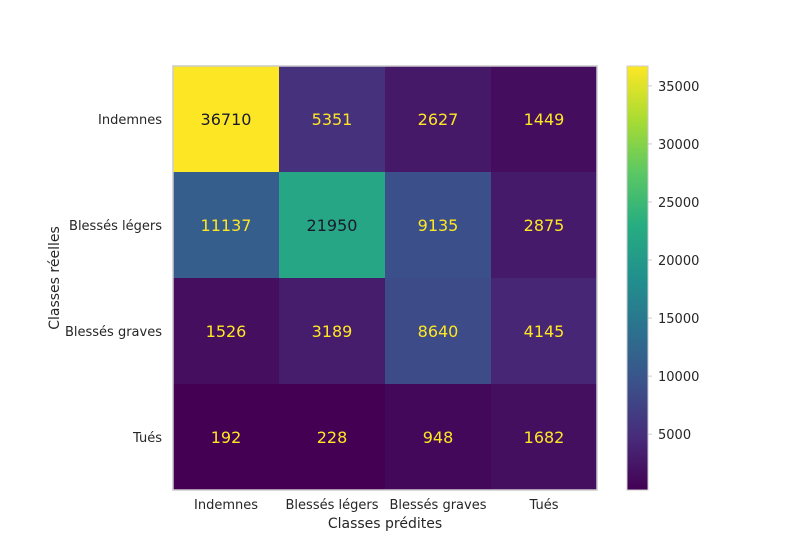 This screenshot has height=550, width=800. I want to click on colorbar-frame, so click(637, 278).